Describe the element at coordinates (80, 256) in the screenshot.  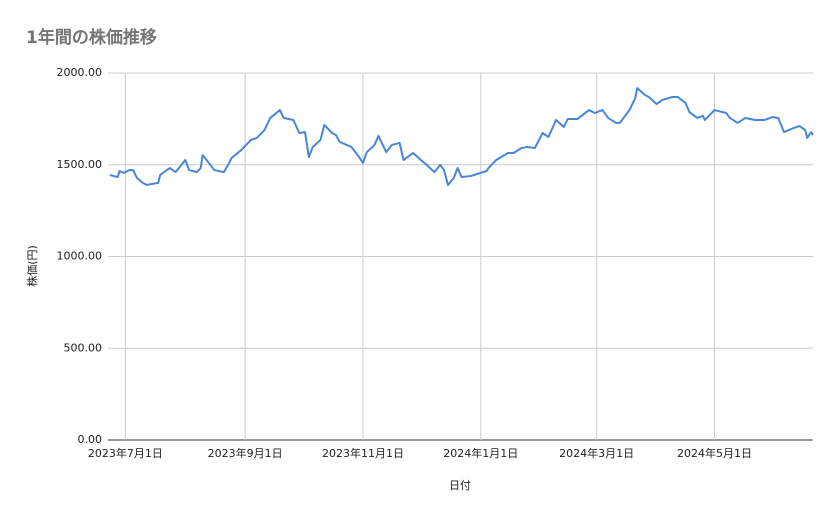
I see `y-tick-label: 1000.00` at that location.